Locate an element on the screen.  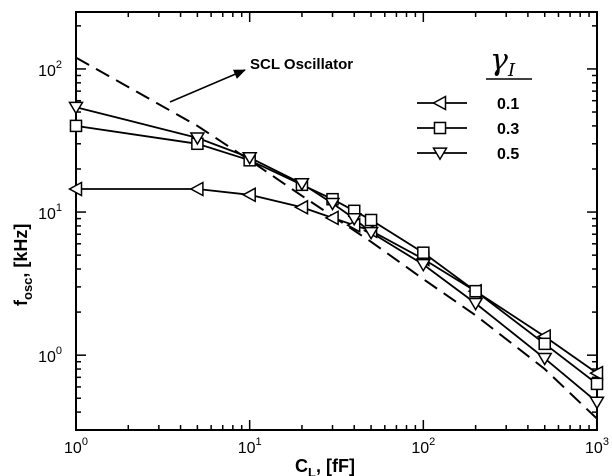
x-axis-label: CL, [fF] is located at coordinates (325, 466).